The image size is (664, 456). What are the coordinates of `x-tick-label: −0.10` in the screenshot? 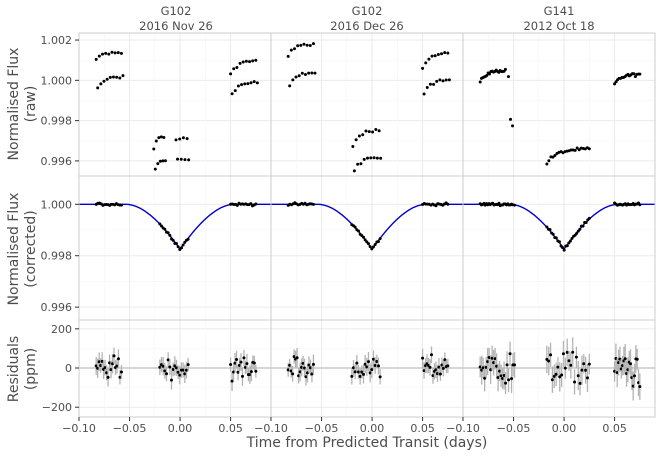 It's located at (79, 428).